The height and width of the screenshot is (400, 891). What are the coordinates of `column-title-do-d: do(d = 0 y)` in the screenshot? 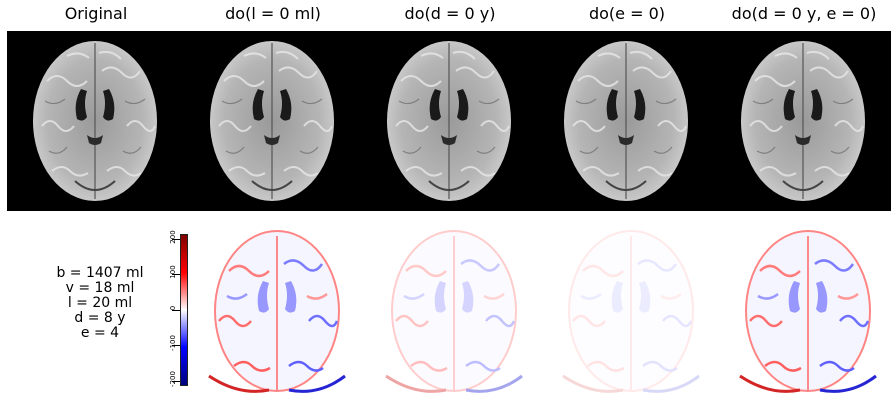 It's located at (450, 13).